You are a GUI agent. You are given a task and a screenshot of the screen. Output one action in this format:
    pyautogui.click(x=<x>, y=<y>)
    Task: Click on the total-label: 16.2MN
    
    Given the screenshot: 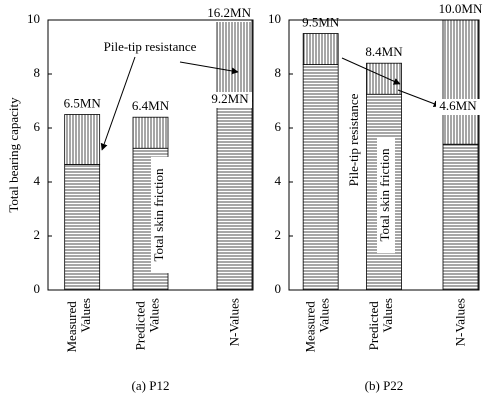 What is the action you would take?
    pyautogui.click(x=229, y=12)
    